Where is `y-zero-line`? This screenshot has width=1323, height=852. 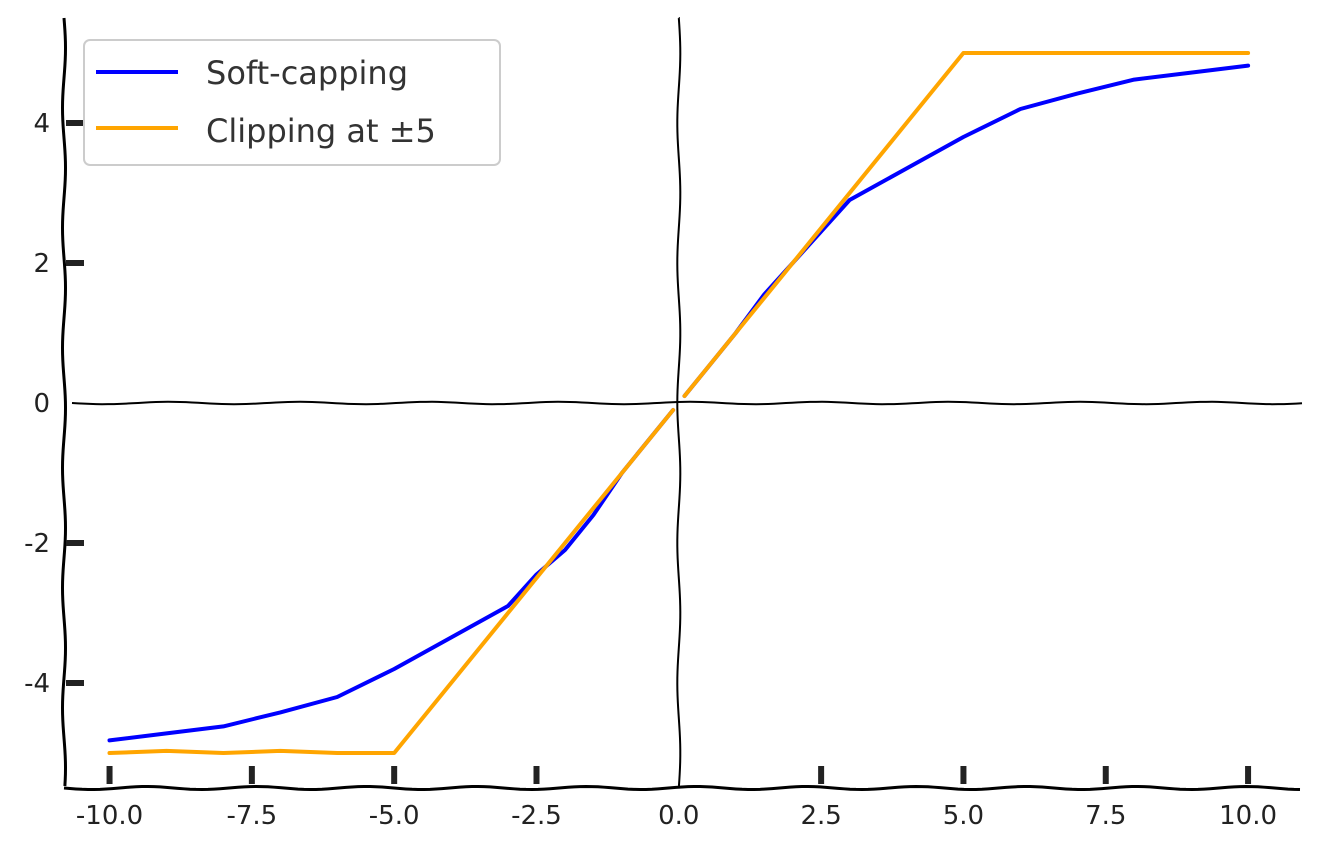 y-zero-line is located at coordinates (687, 403).